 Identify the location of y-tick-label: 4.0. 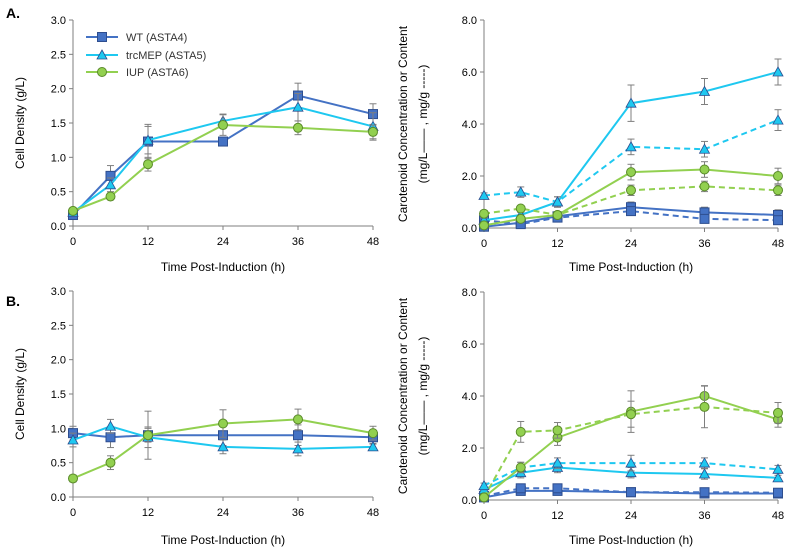
(469, 125).